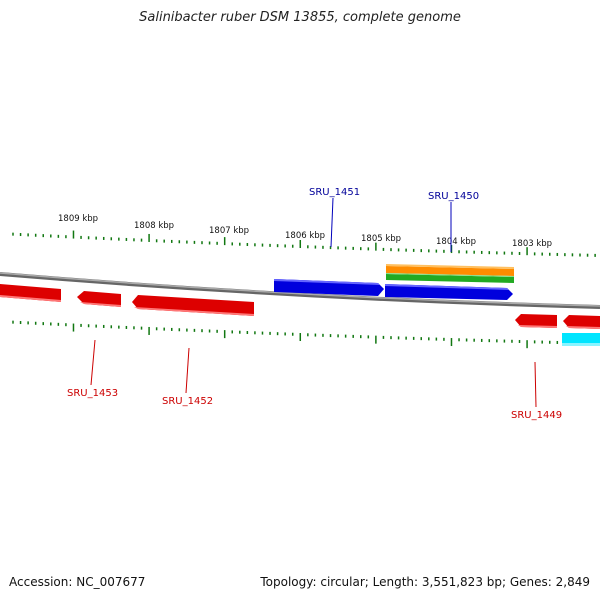 The height and width of the screenshot is (600, 600). What do you see at coordinates (450, 266) in the screenshot?
I see `orange-feature-edge` at bounding box center [450, 266].